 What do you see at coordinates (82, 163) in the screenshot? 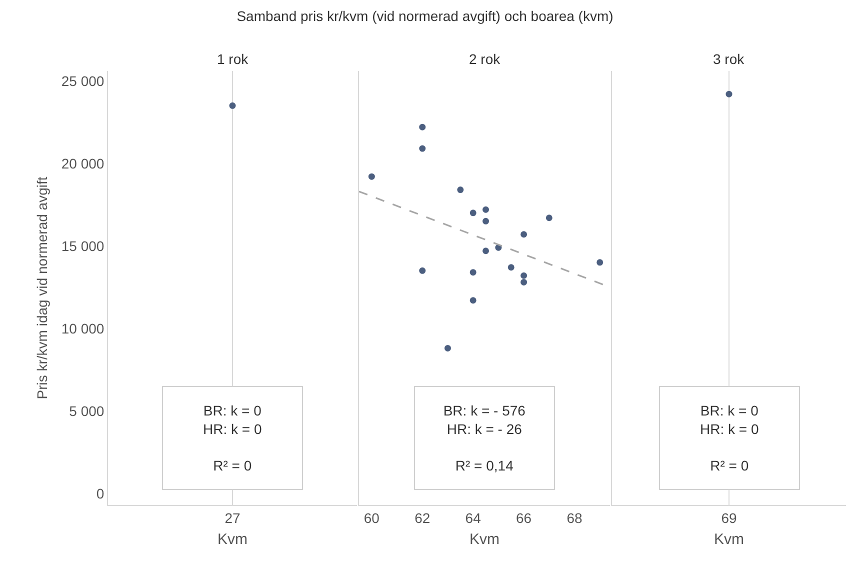
I see `y-tick-label: 20 000` at bounding box center [82, 163].